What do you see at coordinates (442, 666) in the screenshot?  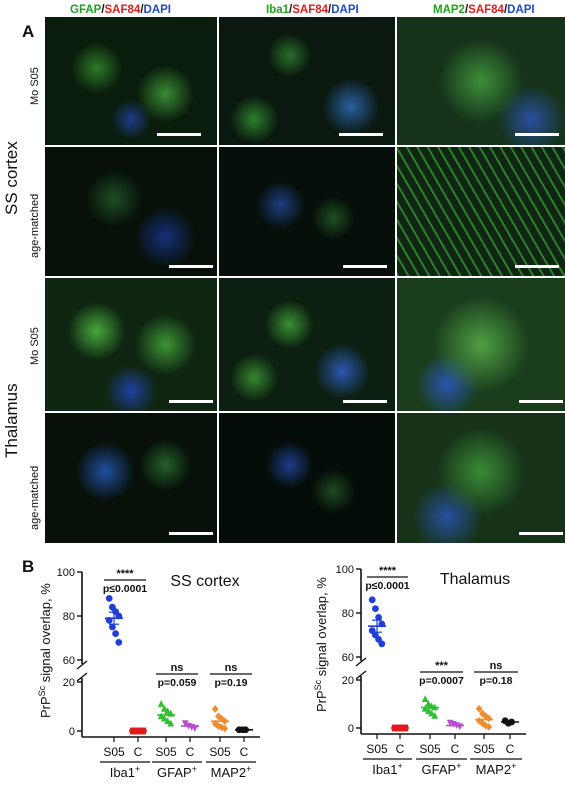 I see `th-significance-stars: ***` at bounding box center [442, 666].